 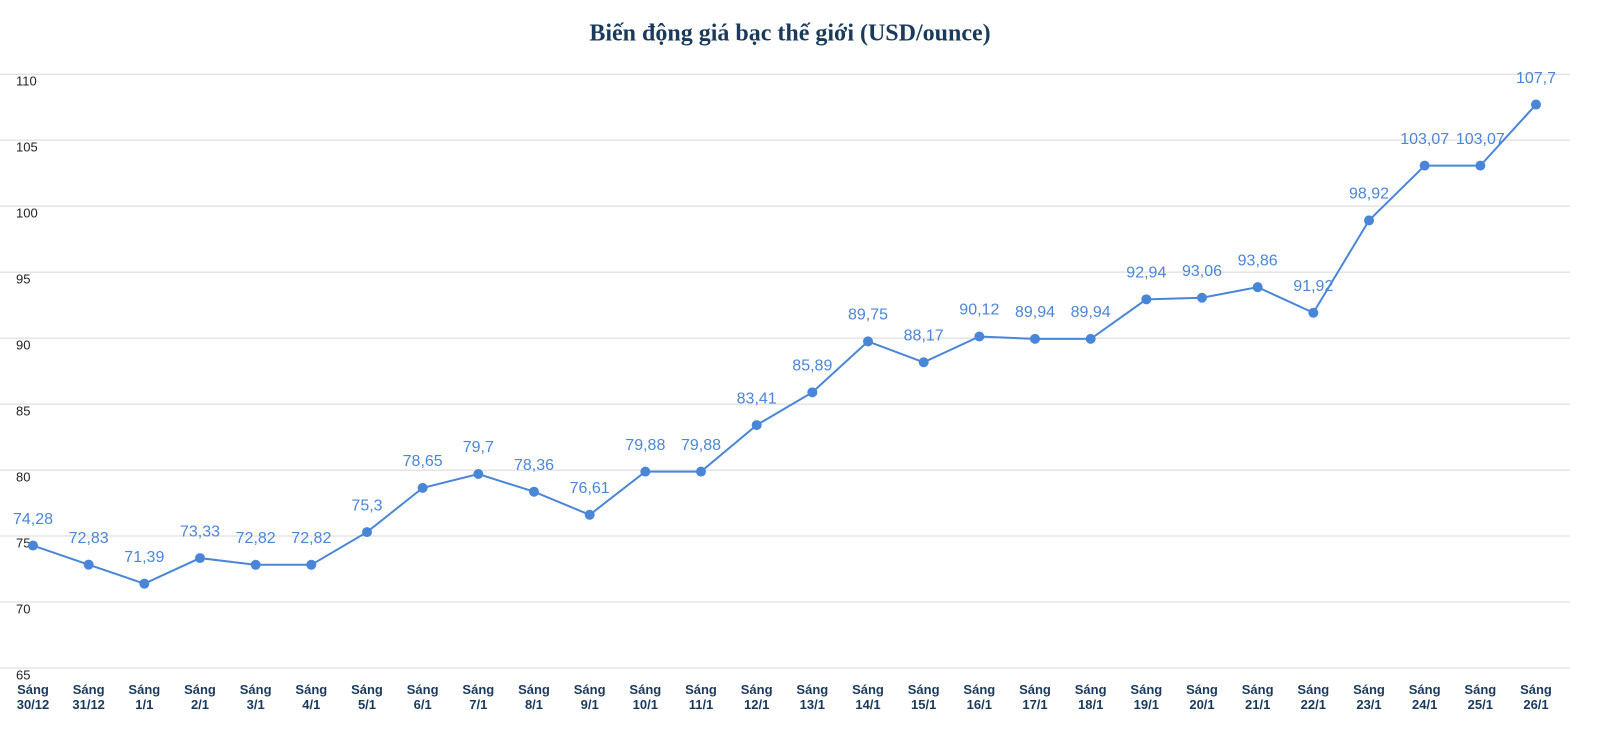 I want to click on x-tick-label: Sáng 3/1, so click(x=255, y=697).